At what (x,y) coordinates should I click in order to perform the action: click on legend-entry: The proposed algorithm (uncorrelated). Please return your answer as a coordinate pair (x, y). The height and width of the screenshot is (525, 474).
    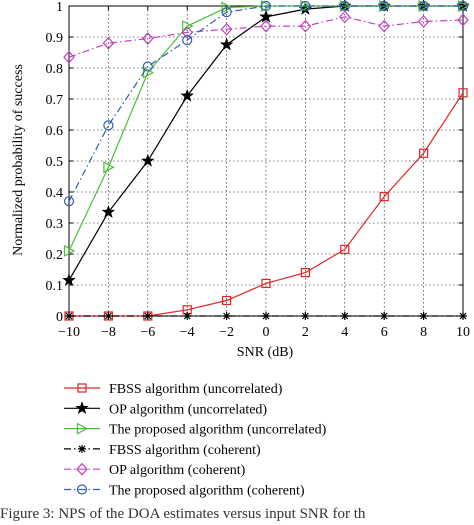
    Looking at the image, I should click on (195, 430).